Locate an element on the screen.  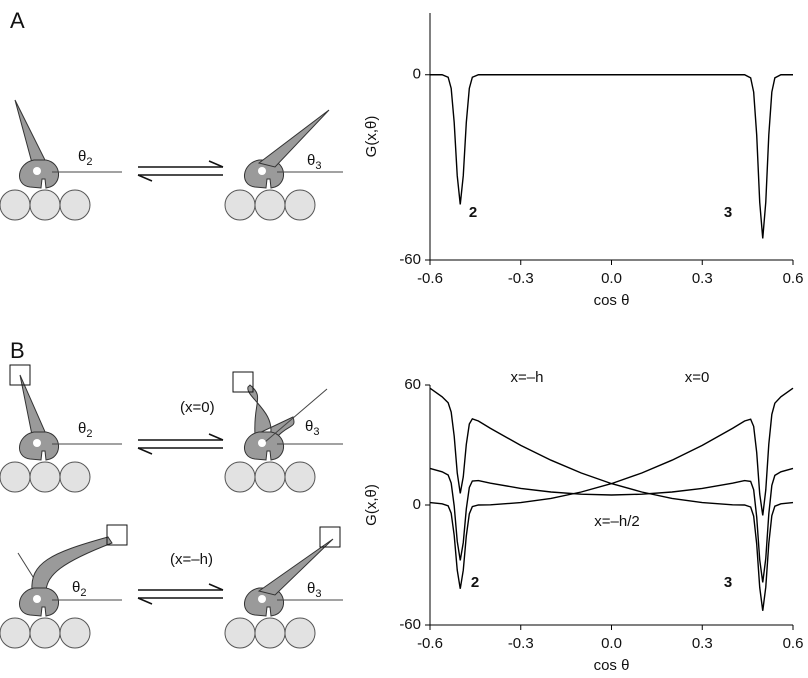
panel-label: B is located at coordinates (17, 350).